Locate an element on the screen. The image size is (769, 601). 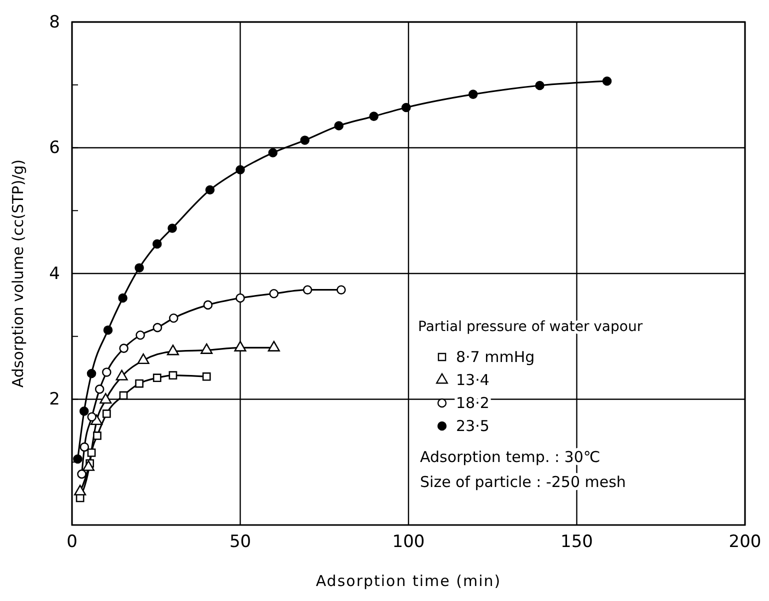
legend-label: 13·4 is located at coordinates (473, 380).